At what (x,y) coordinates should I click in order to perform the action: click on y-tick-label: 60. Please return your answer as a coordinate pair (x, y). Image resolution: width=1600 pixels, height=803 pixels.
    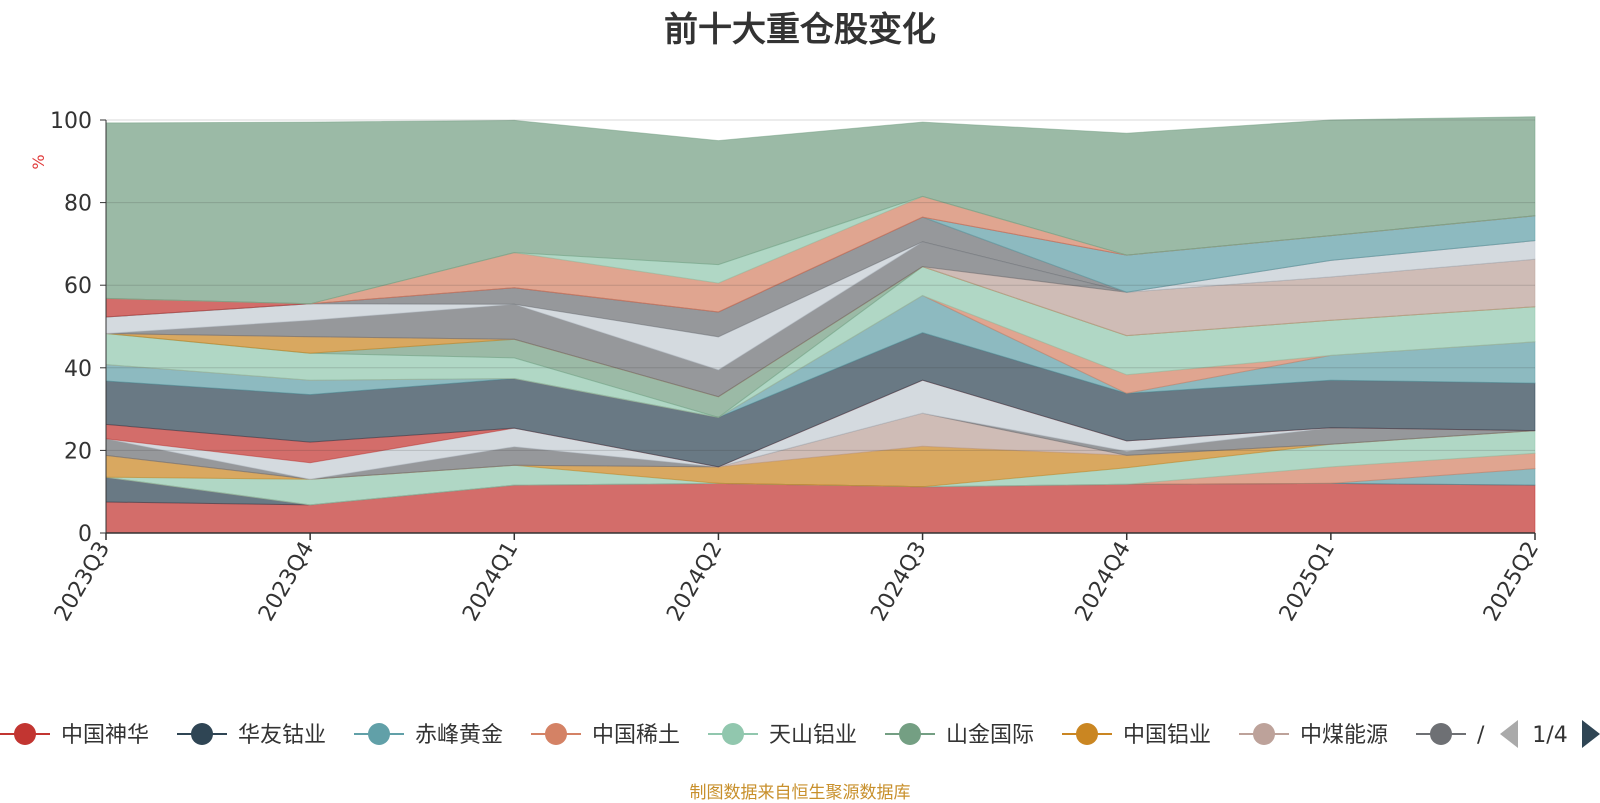
    Looking at the image, I should click on (78, 286).